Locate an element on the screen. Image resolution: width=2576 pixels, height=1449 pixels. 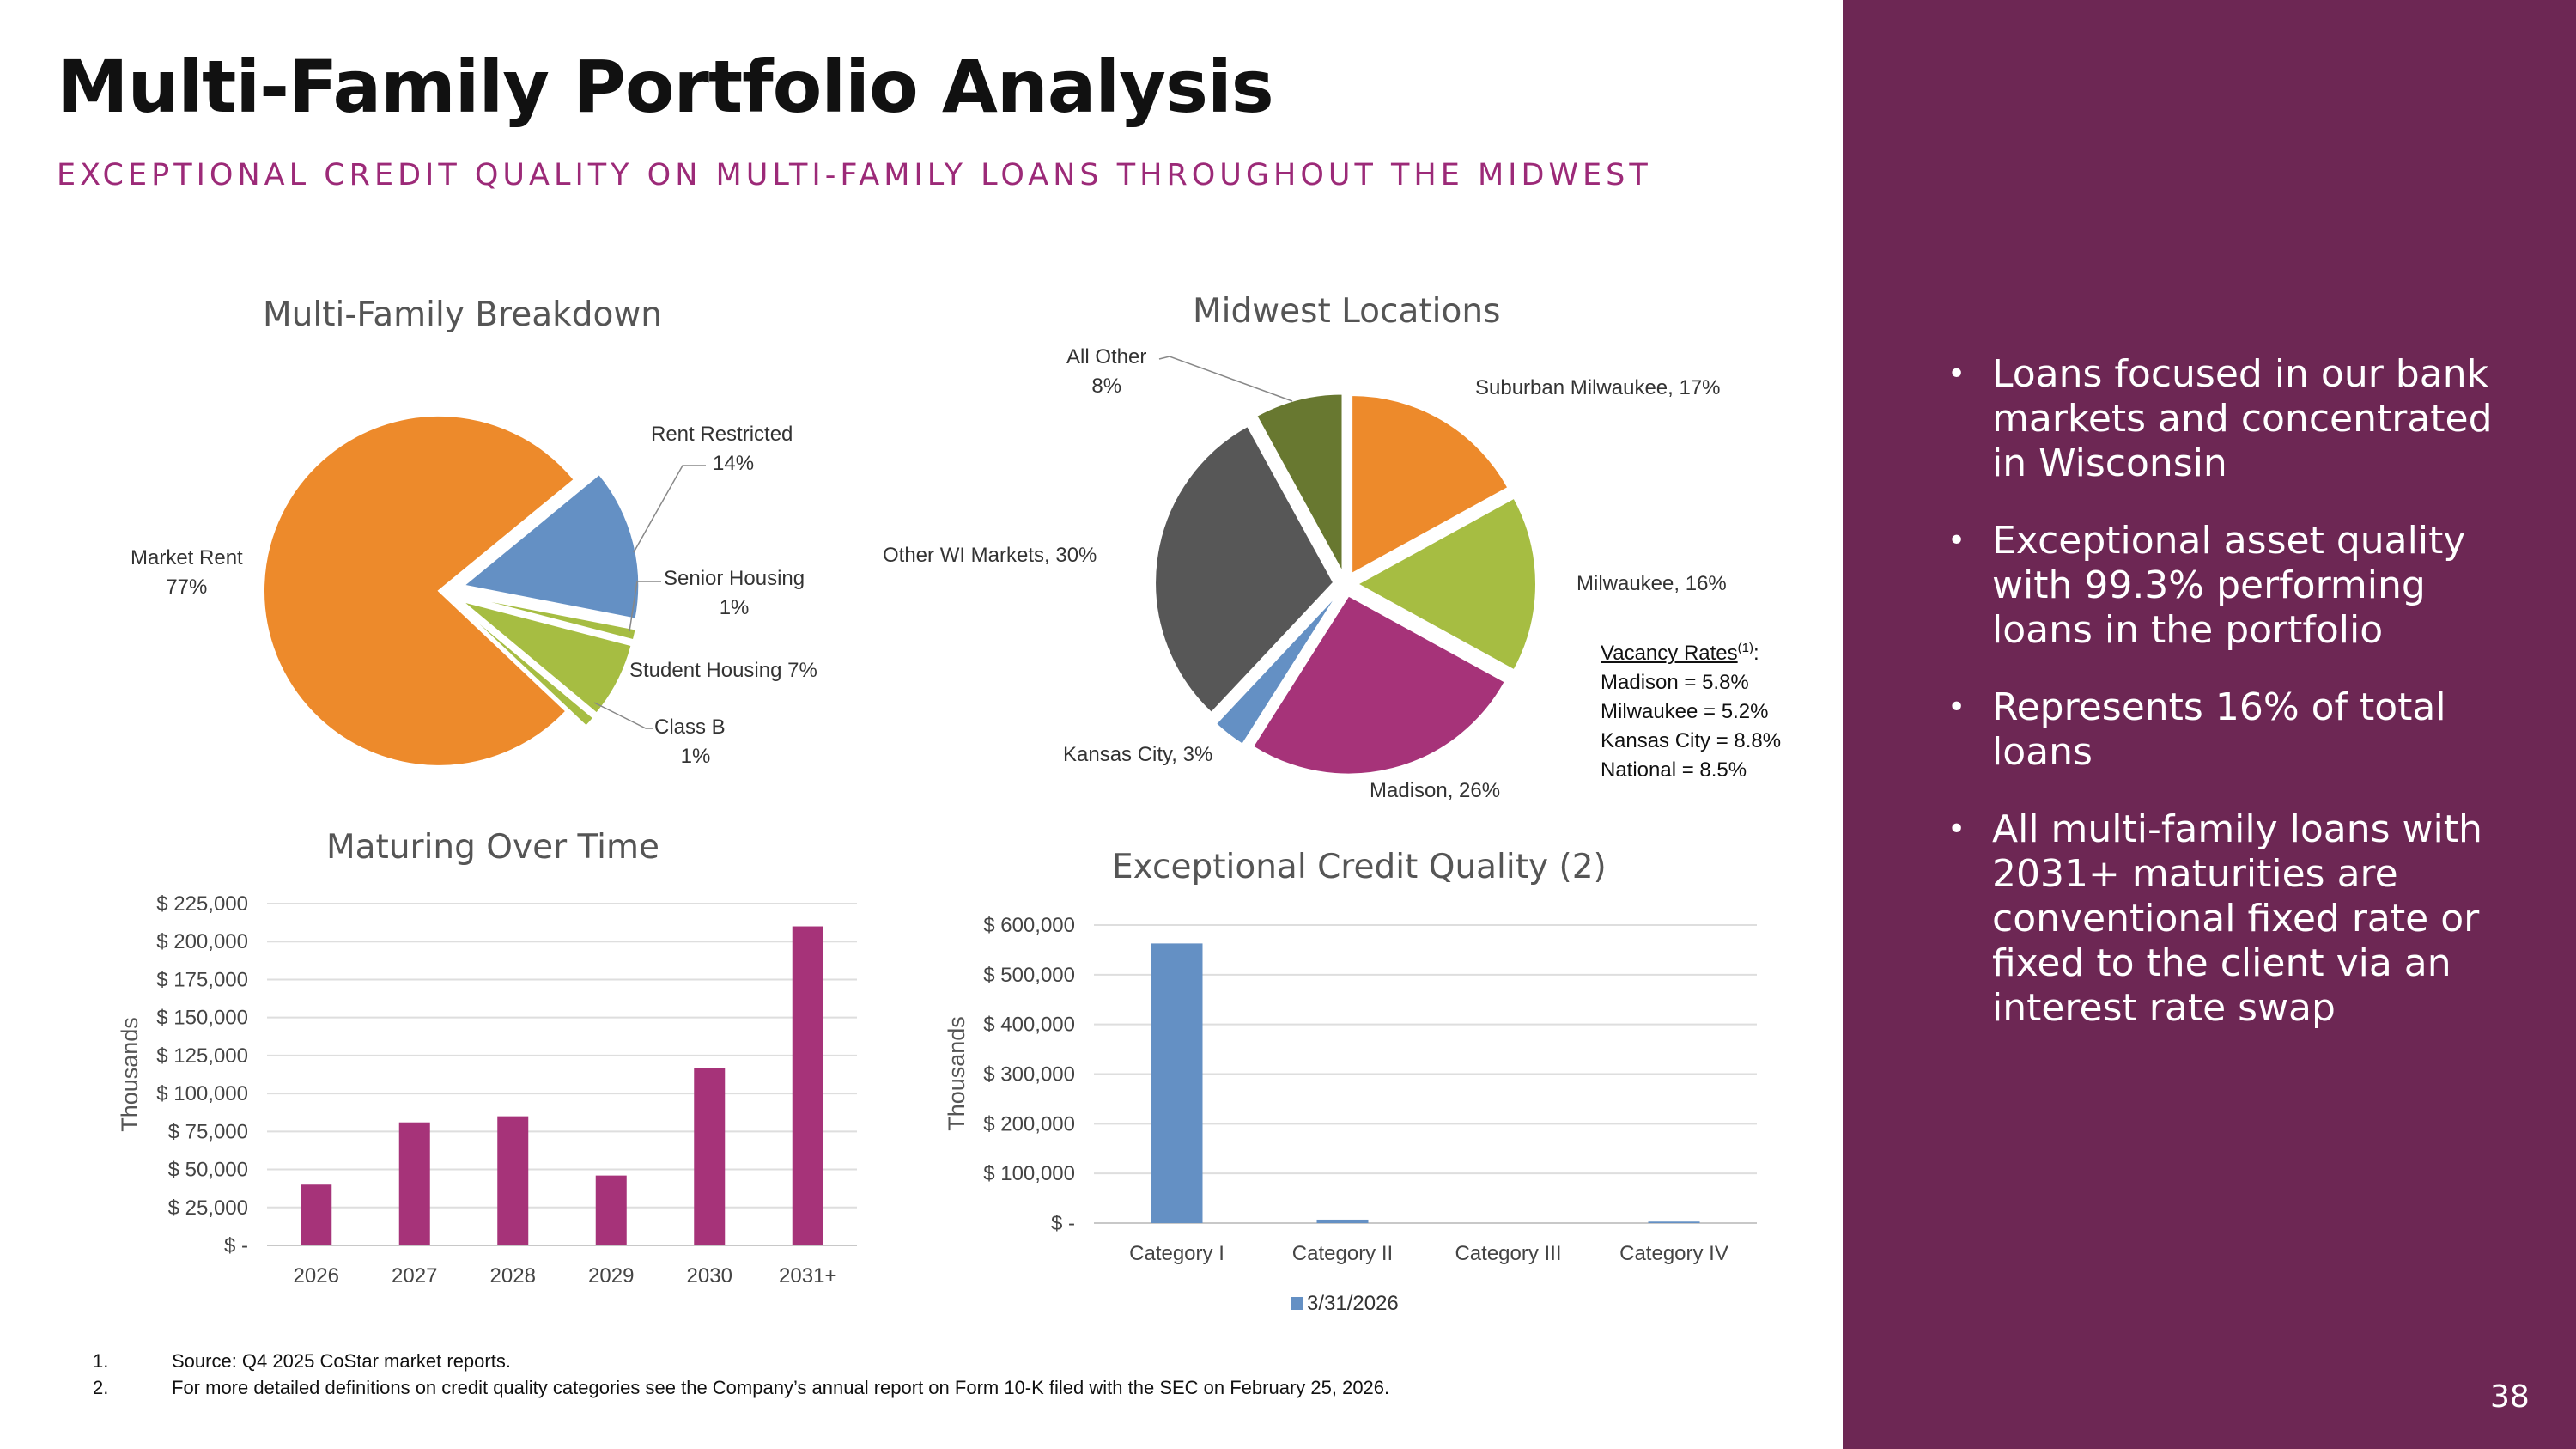
breakdown-pie-chart is located at coordinates (485, 590).